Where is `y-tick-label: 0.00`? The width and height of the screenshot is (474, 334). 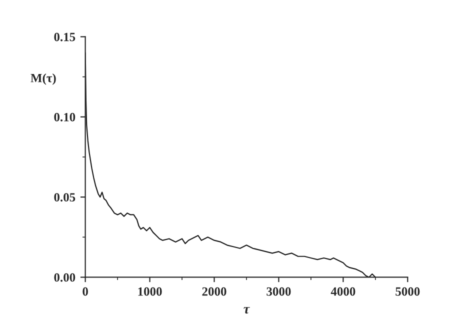 y-tick-label: 0.00 is located at coordinates (65, 277).